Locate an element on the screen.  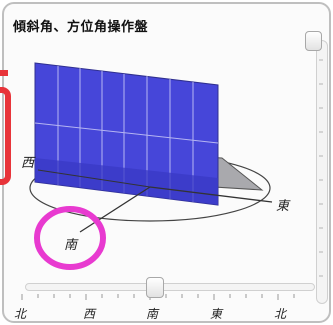
azimuth-slider-thumb is located at coordinates (155, 287).